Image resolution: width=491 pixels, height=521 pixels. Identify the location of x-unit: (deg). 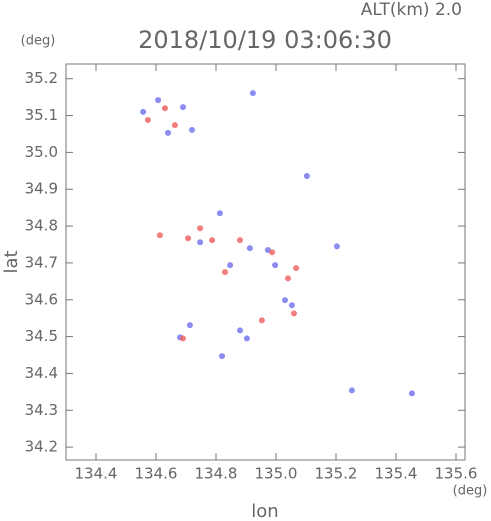
(470, 491).